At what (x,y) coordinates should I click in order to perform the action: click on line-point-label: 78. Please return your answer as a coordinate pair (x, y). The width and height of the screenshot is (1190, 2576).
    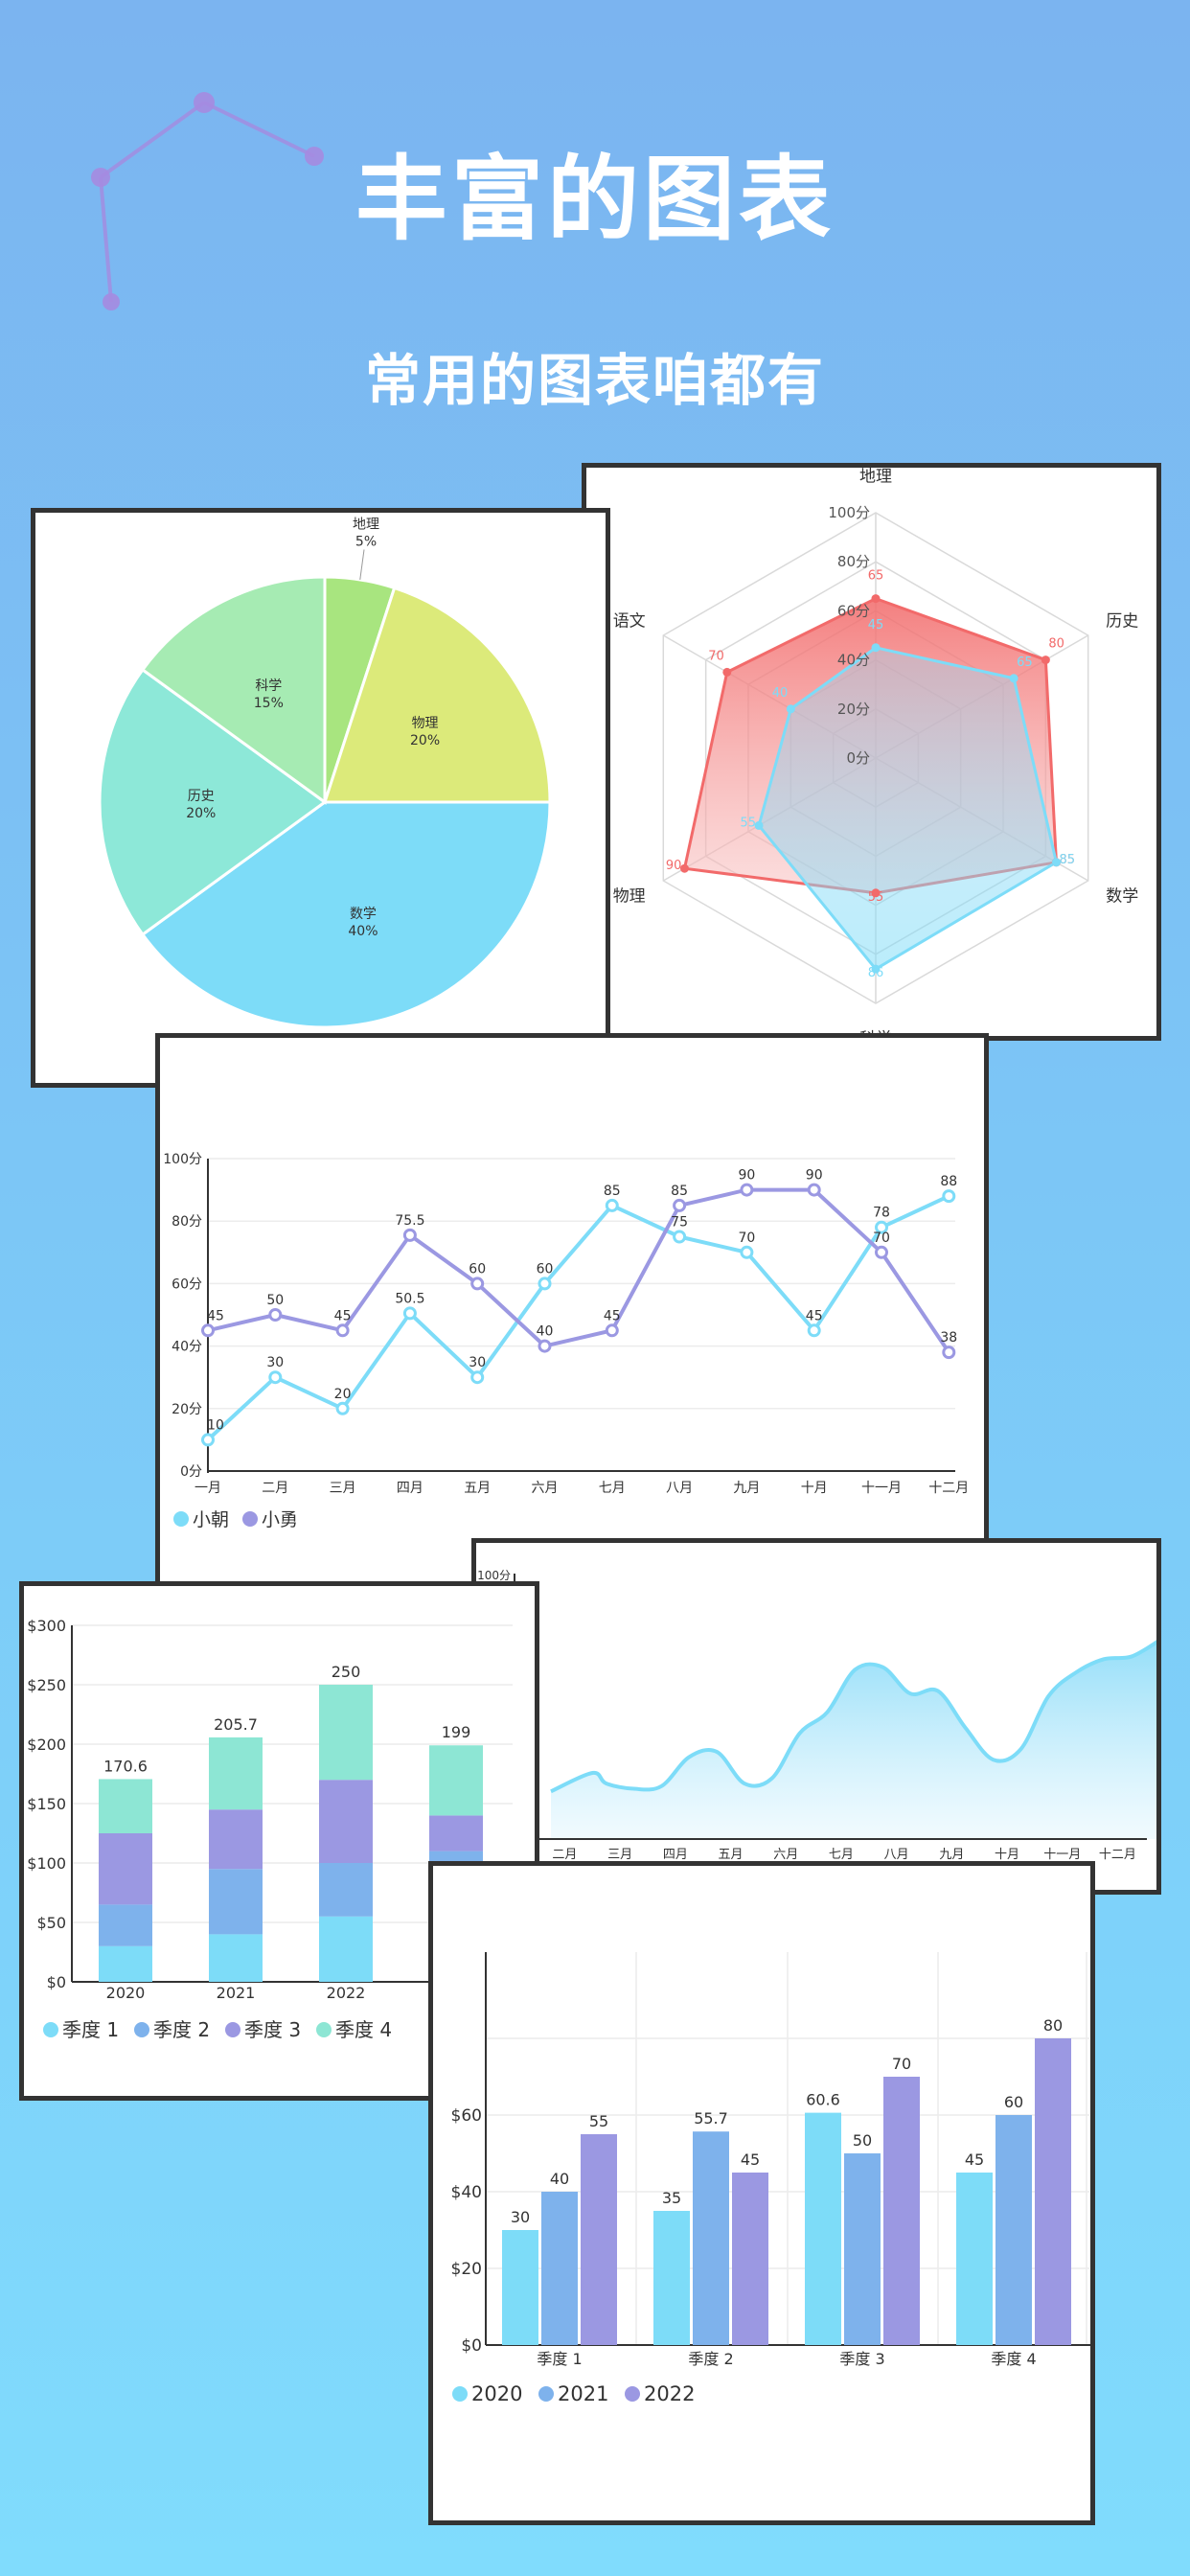
    Looking at the image, I should click on (882, 1213).